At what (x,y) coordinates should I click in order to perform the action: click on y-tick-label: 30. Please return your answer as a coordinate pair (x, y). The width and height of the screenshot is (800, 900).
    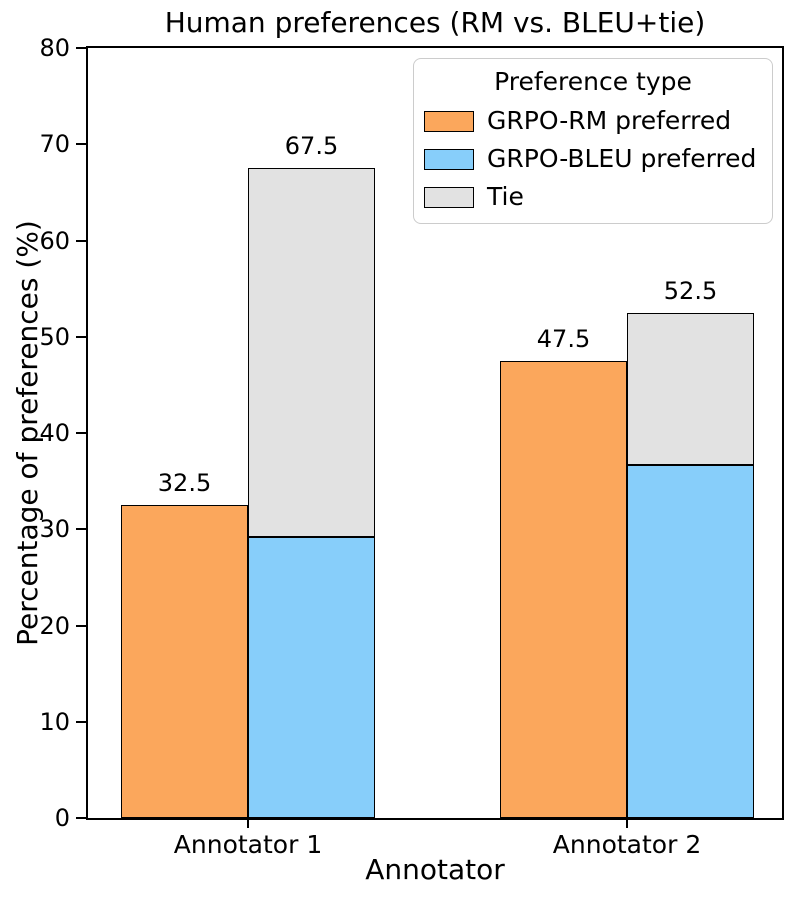
    Looking at the image, I should click on (54, 529).